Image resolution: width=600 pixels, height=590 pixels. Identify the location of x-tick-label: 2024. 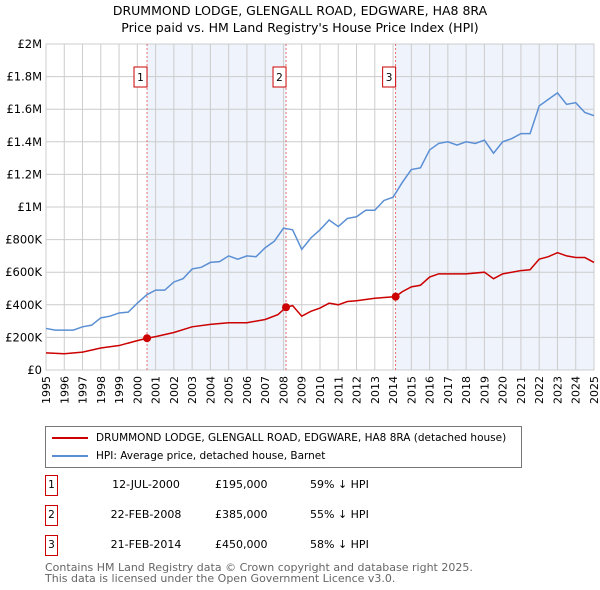
(576, 390).